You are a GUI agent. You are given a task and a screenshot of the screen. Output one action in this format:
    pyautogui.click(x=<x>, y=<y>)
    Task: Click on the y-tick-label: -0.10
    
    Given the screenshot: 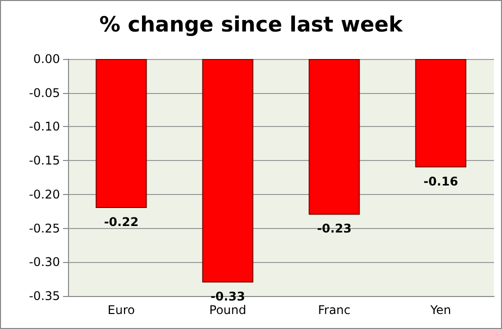 What is the action you would take?
    pyautogui.click(x=44, y=127)
    